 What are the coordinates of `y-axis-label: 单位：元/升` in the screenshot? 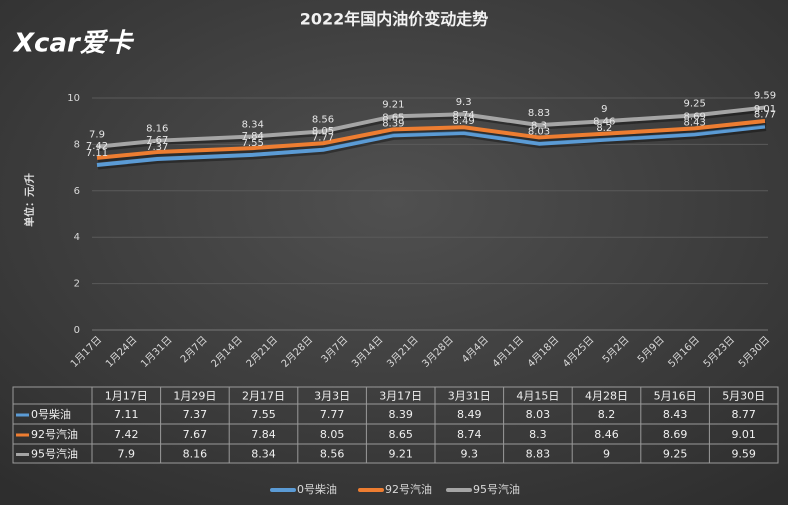 It's located at (29, 200).